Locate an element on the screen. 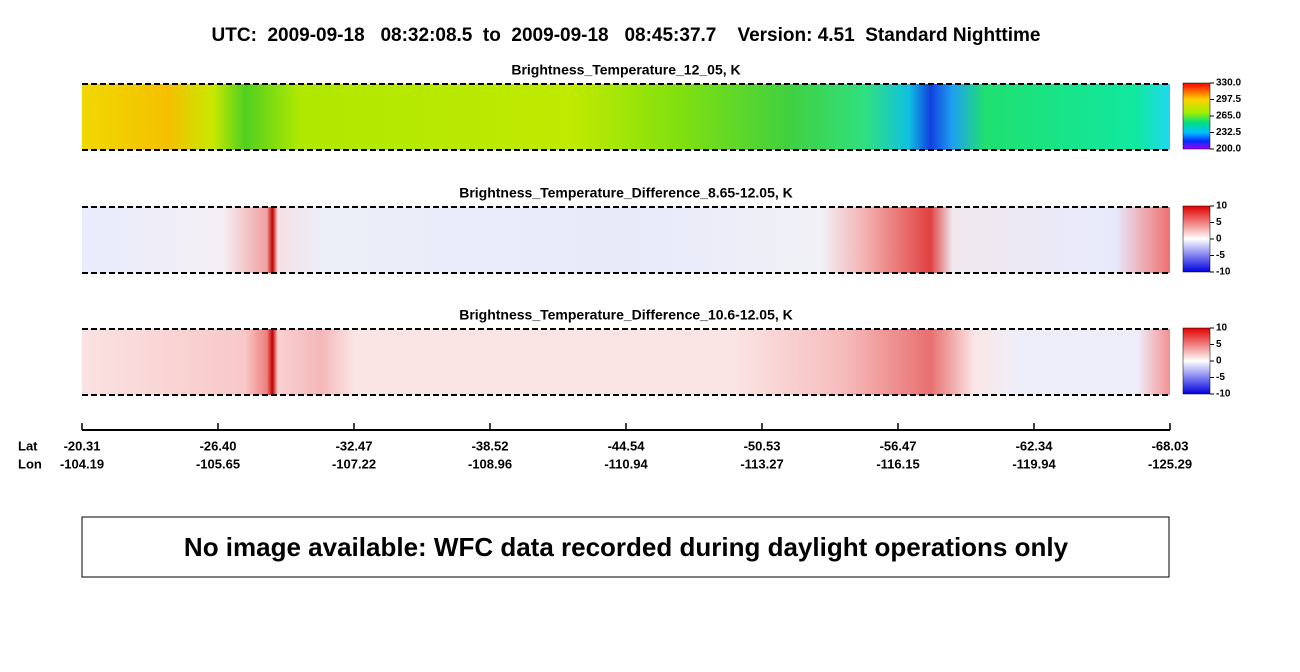 The image size is (1300, 672). lon-tick-label: -116.15 is located at coordinates (897, 463).